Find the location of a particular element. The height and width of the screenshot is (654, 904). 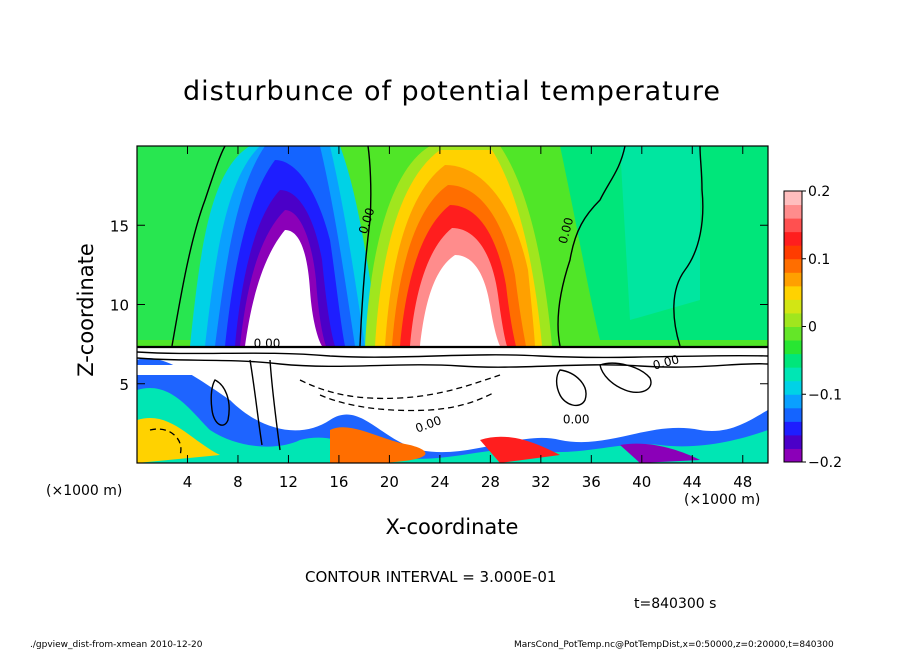

x-tick-label: 12 is located at coordinates (288, 482).